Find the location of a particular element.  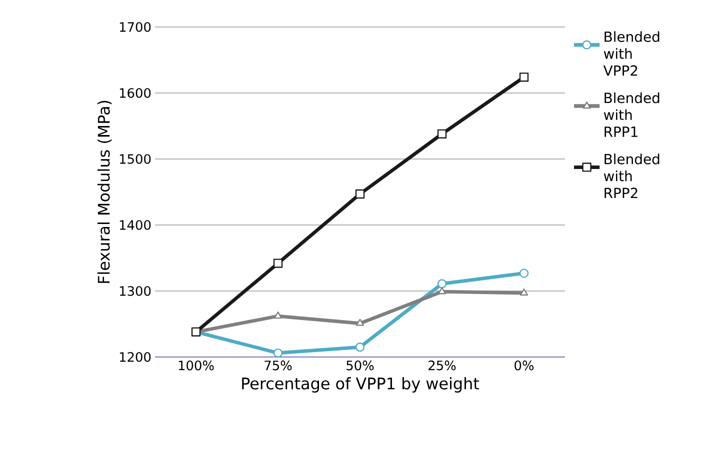

y-tick-label: 1200 is located at coordinates (135, 357).